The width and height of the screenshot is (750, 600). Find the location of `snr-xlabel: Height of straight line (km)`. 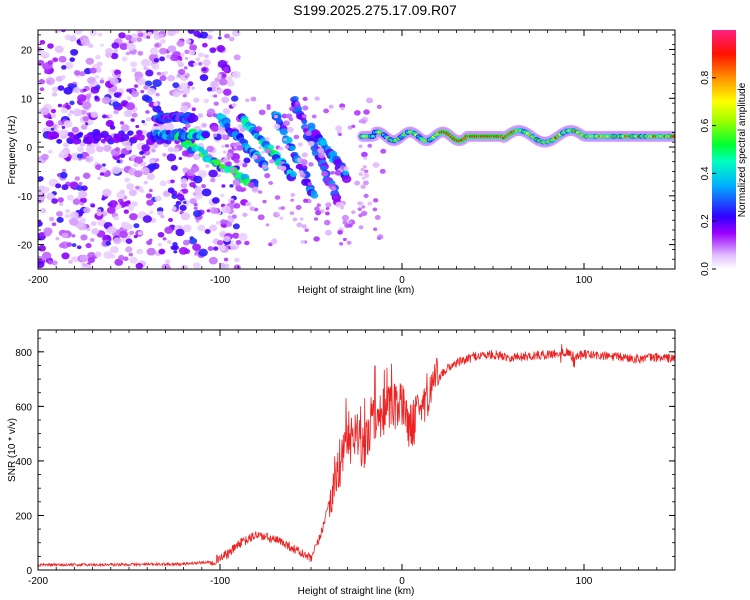

snr-xlabel: Height of straight line (km) is located at coordinates (356, 591).